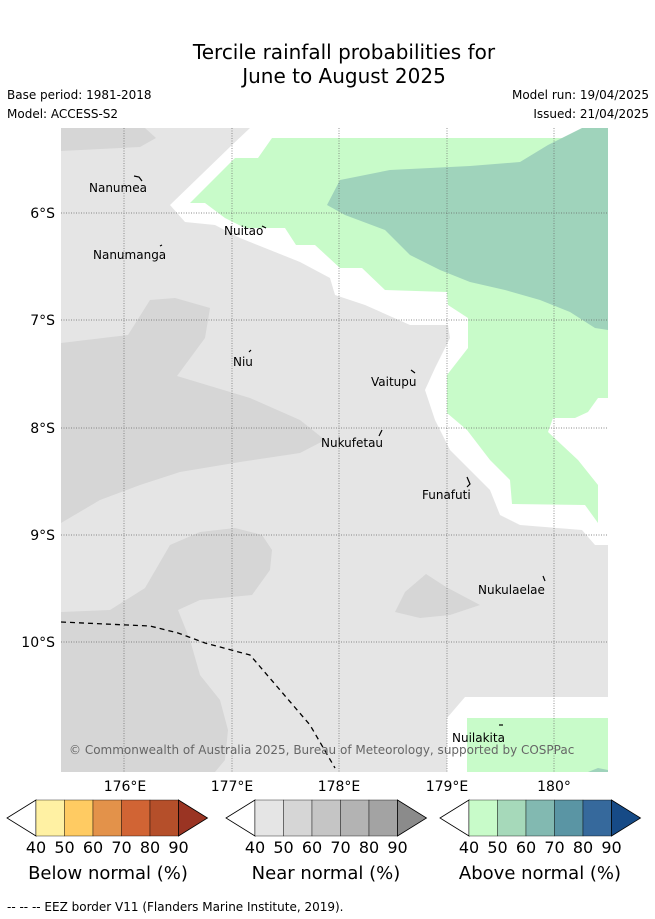  I want to click on island-nukulaelae, so click(544, 578).